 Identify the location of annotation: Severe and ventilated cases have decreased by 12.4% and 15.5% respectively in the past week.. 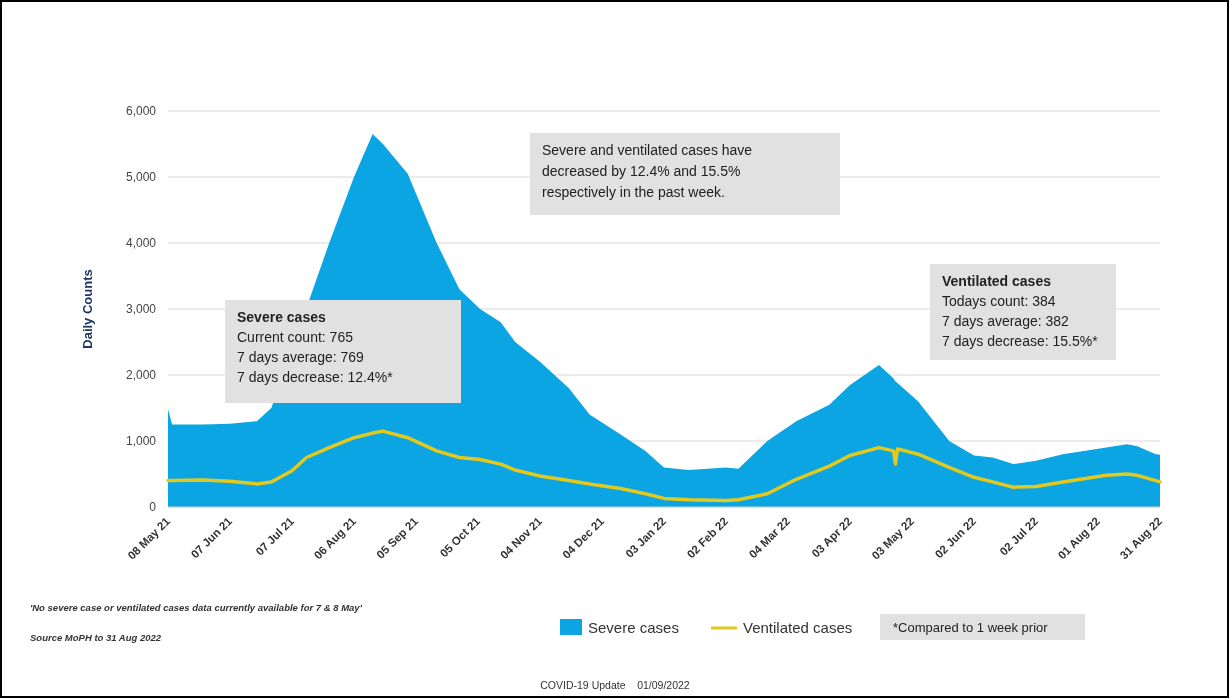
(647, 171).